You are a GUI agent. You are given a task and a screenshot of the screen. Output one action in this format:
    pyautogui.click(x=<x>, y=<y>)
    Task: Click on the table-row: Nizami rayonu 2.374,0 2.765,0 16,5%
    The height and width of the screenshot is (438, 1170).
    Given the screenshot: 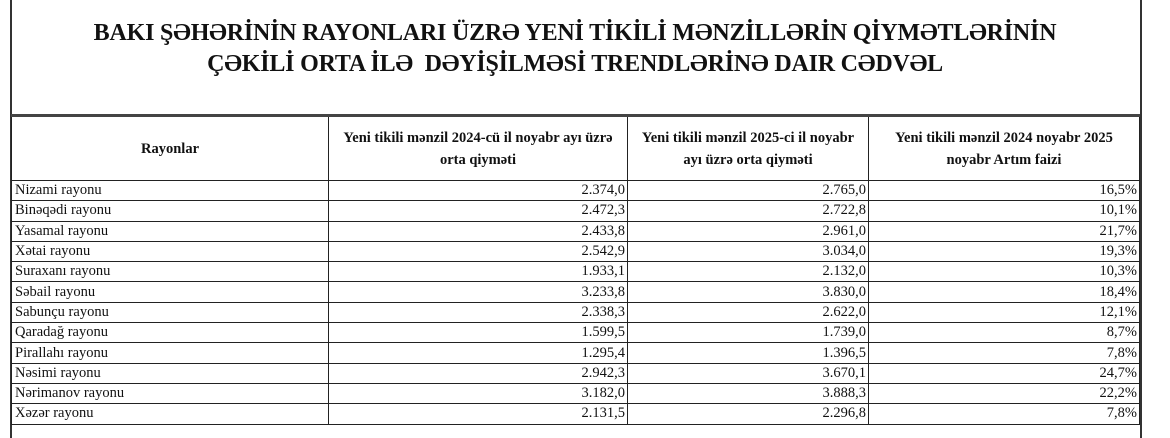 What is the action you would take?
    pyautogui.click(x=575, y=190)
    